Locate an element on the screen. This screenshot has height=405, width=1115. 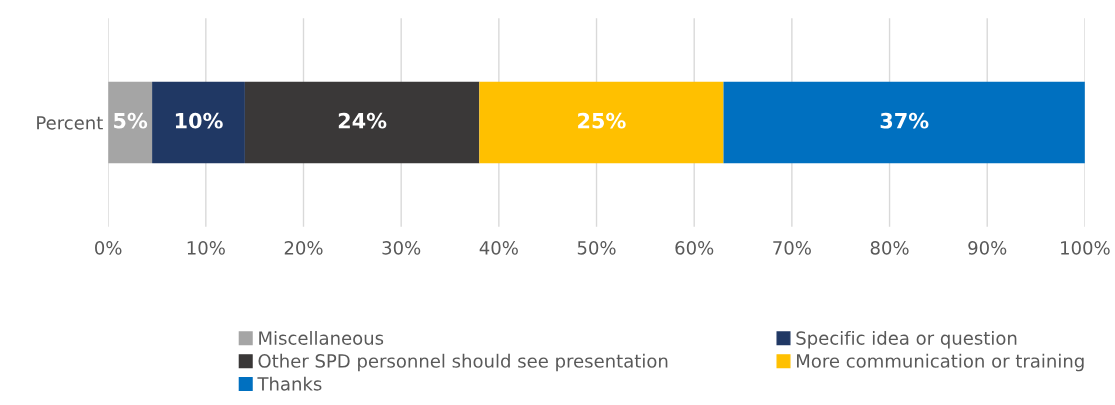
x-tick-label: 80% is located at coordinates (889, 248).